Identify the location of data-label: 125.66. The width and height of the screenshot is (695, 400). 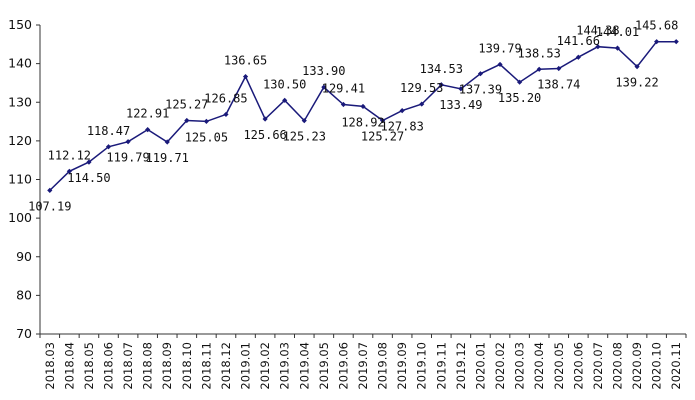
(264, 135).